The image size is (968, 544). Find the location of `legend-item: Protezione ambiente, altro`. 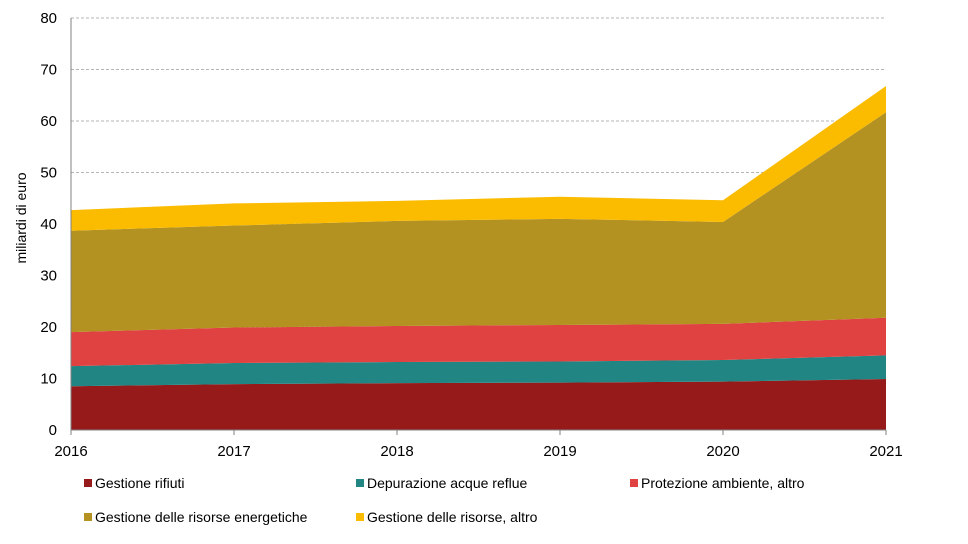

legend-item: Protezione ambiente, altro is located at coordinates (717, 483).